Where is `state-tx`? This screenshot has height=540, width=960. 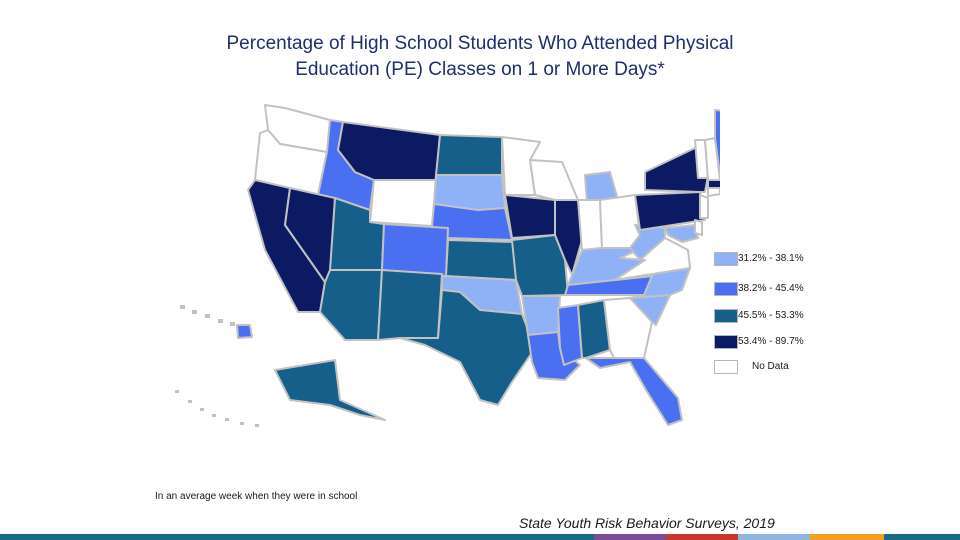
state-tx is located at coordinates (467, 347).